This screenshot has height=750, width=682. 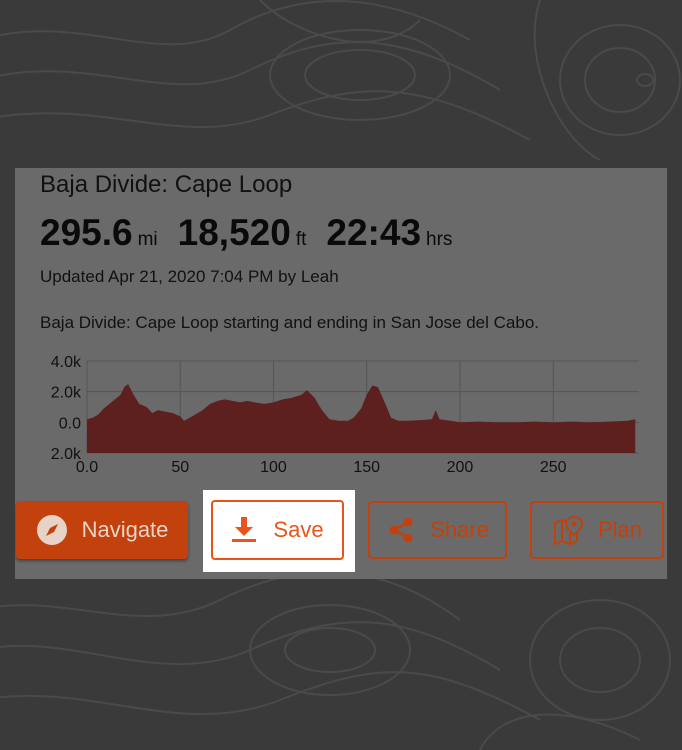 I want to click on plan-button: Plan, so click(x=597, y=530).